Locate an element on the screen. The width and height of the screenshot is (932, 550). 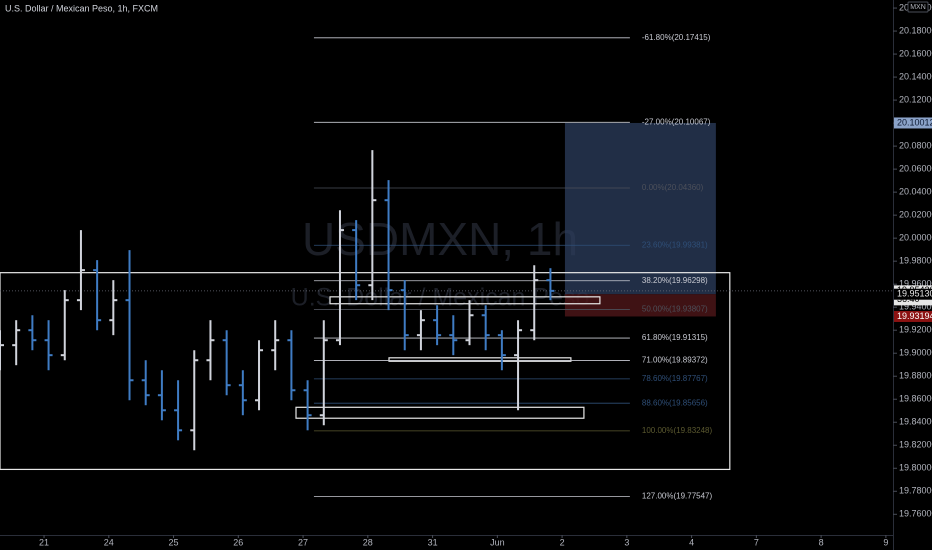
fib-label: 88.60%(19.85656) is located at coordinates (675, 402).